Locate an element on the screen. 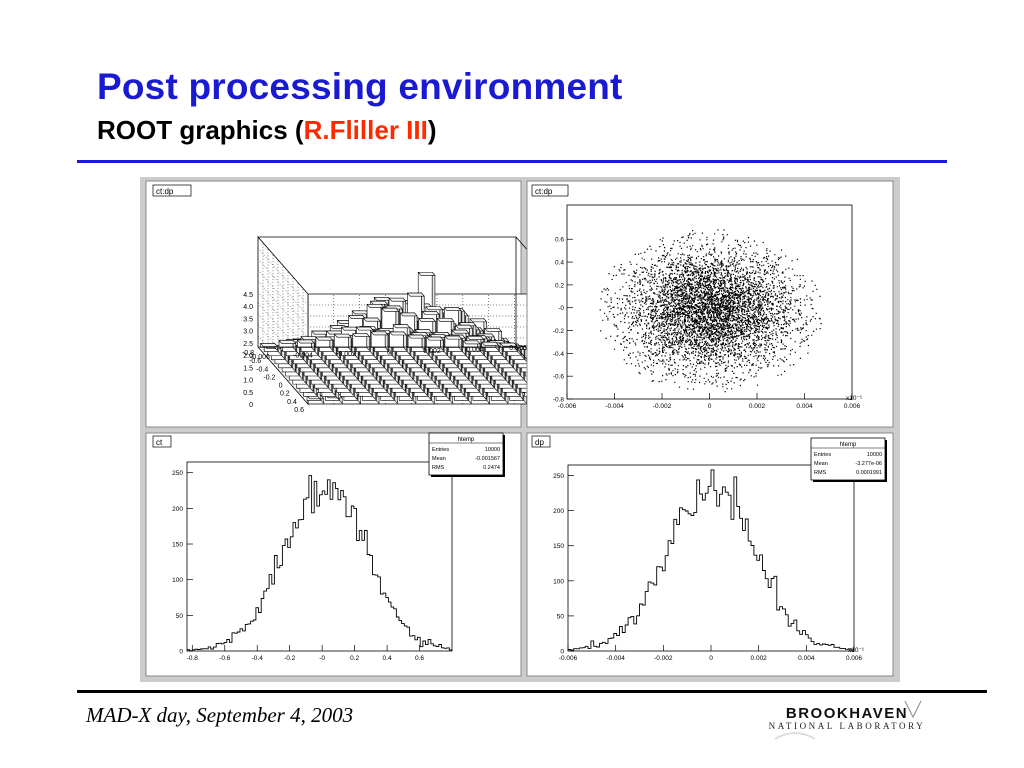 Image resolution: width=1024 pixels, height=768 pixels. histdp-x-tick-label: -0.002 is located at coordinates (663, 658).